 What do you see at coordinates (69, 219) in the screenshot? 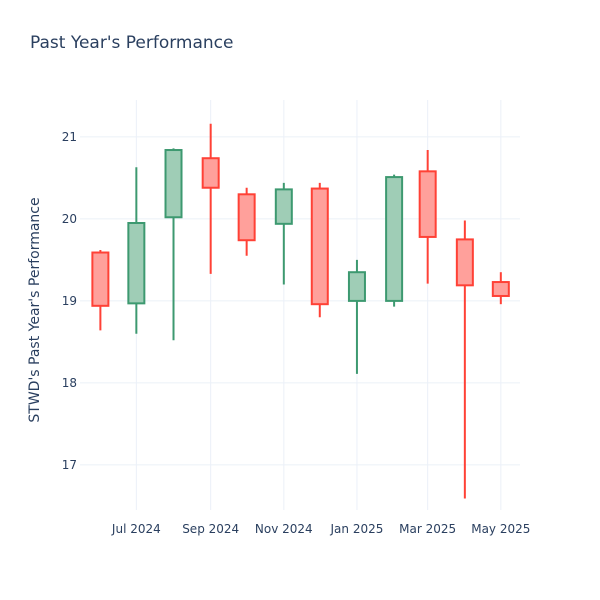
I see `y-tick-label: 20` at bounding box center [69, 219].